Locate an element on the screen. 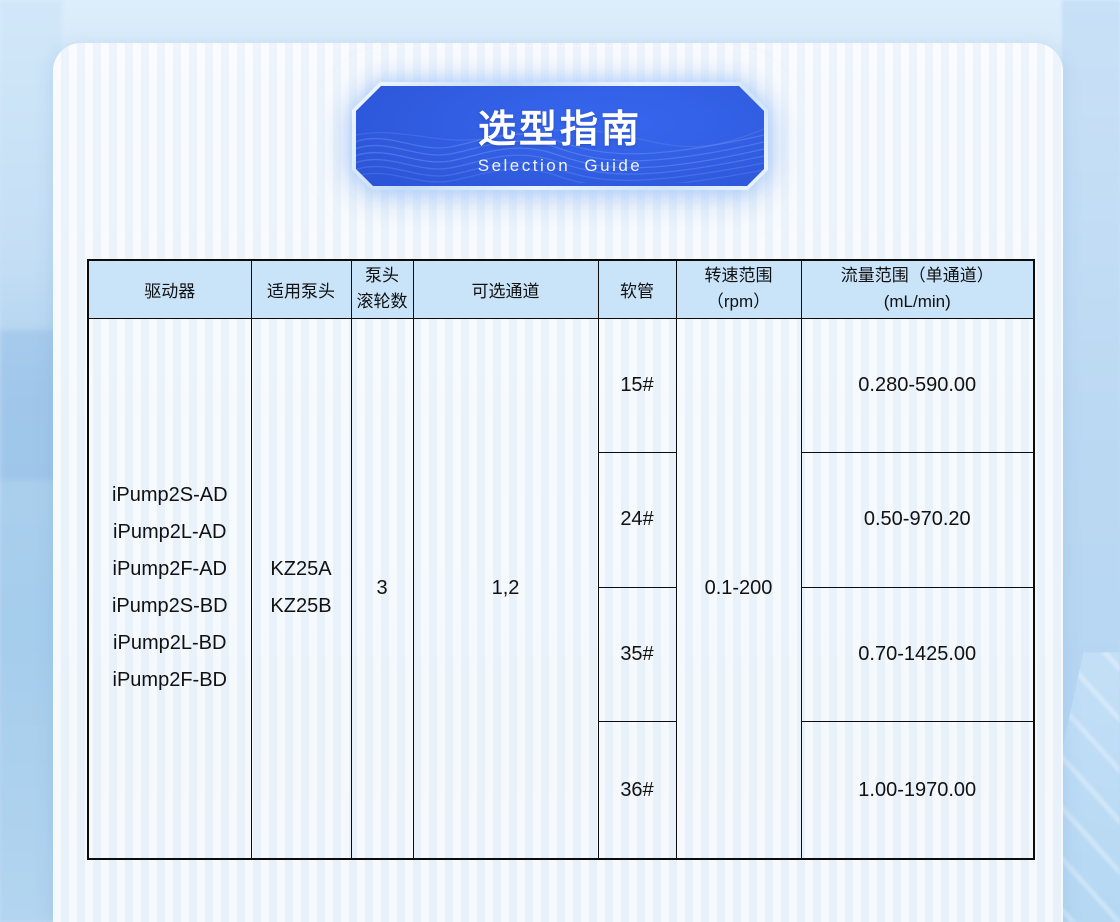  col-header-tube: 软管 is located at coordinates (637, 289).